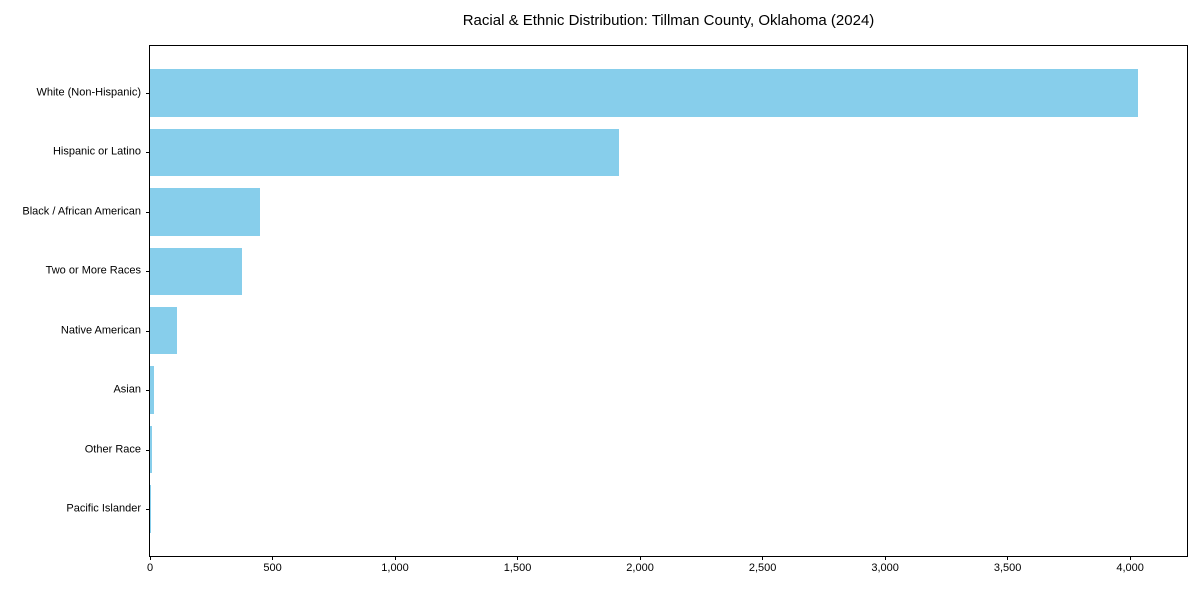 The width and height of the screenshot is (1200, 600). Describe the element at coordinates (96, 151) in the screenshot. I see `y-axis-label: Hispanic or Latino` at that location.